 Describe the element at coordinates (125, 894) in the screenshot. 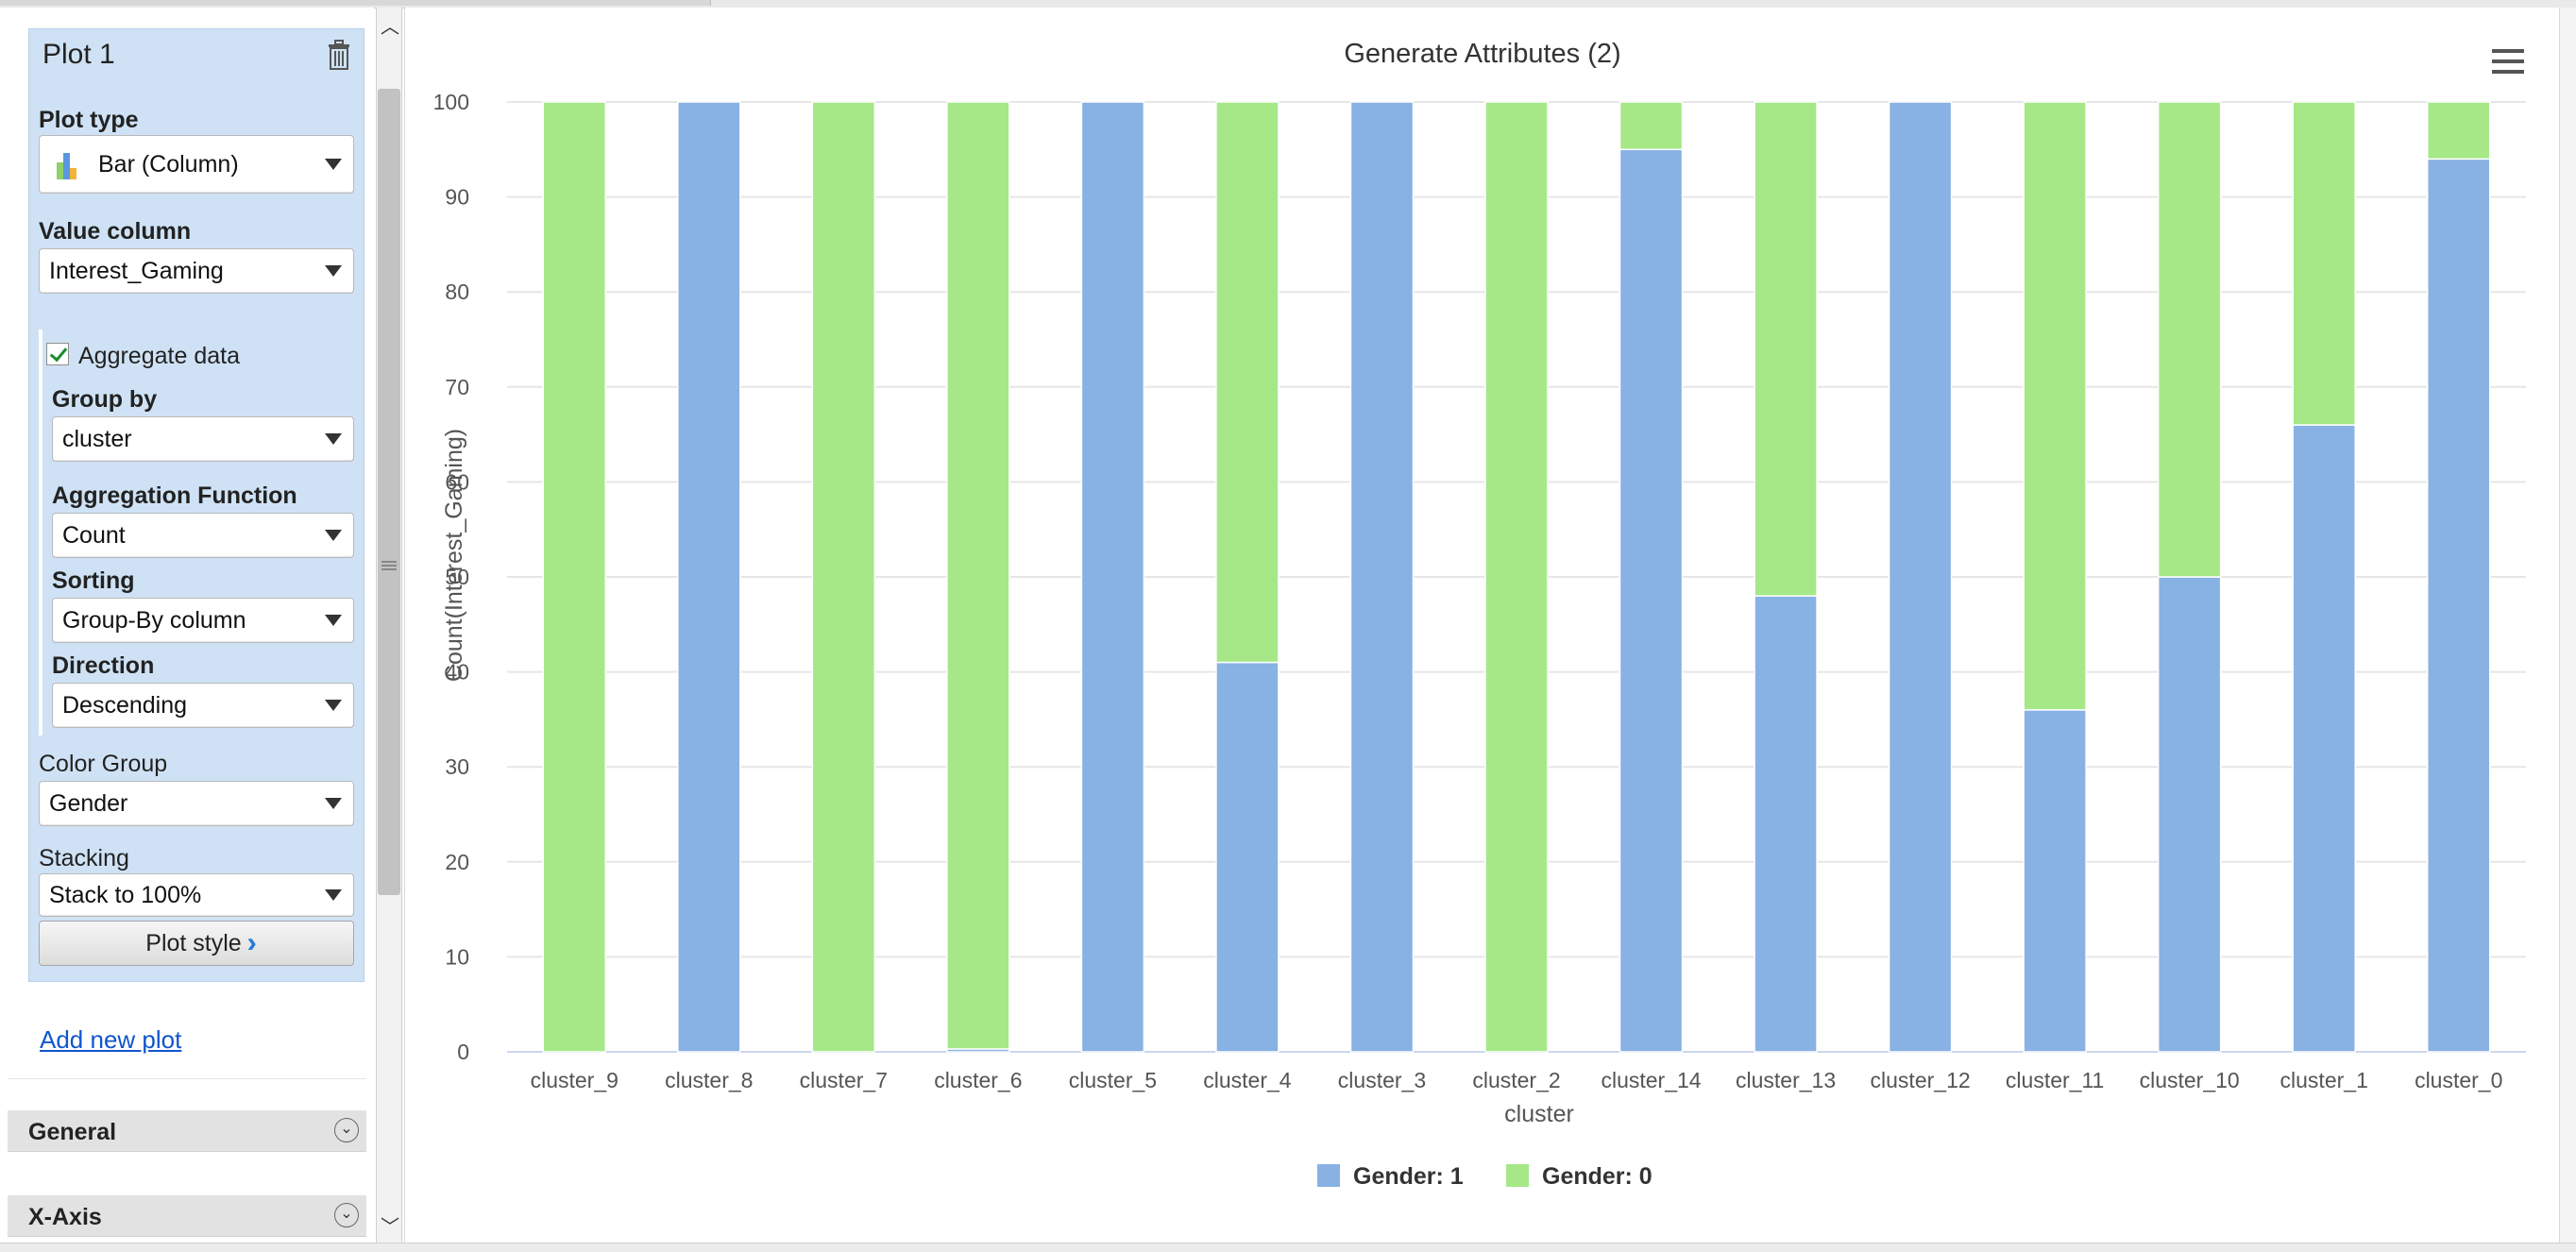

I see `stacking-value: Stack to 100%` at that location.